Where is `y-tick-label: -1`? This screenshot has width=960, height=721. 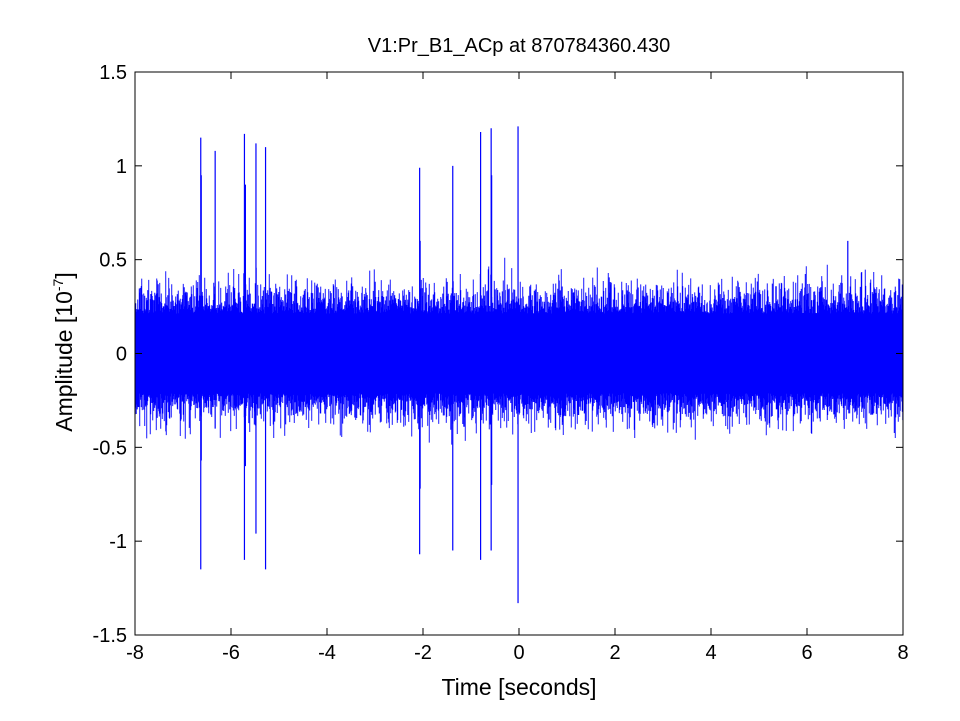
y-tick-label: -1 is located at coordinates (118, 542).